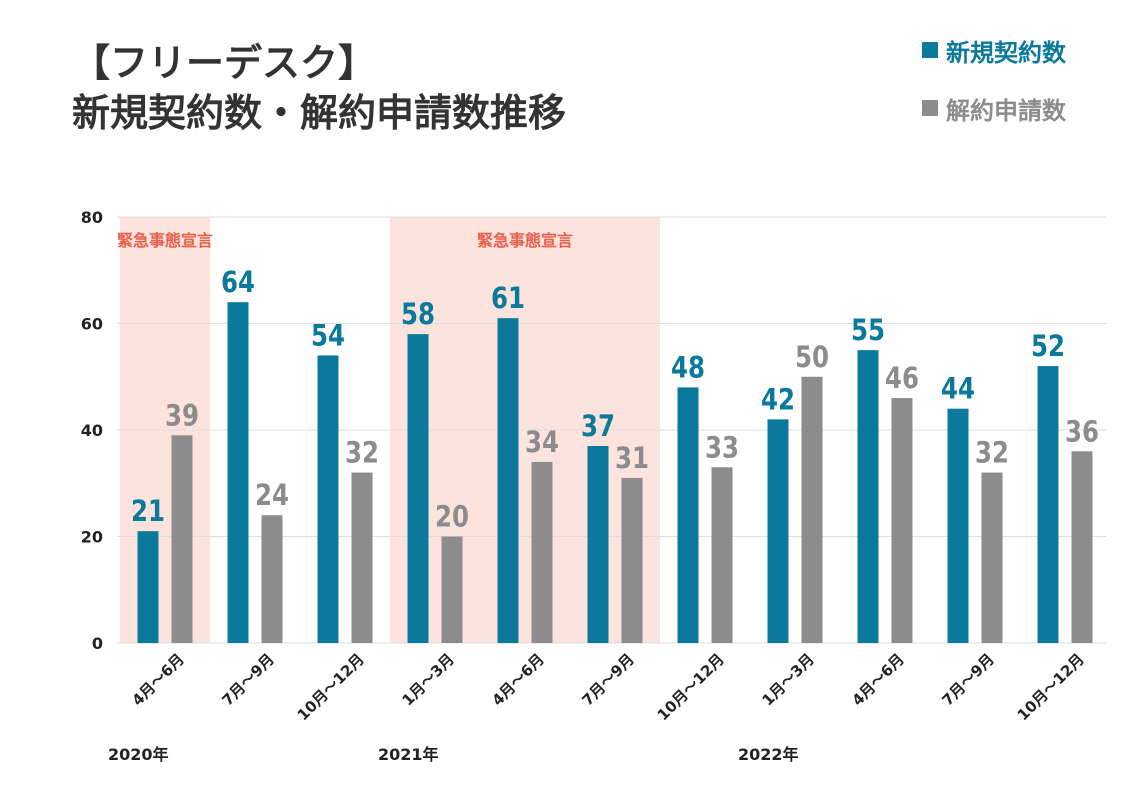 Image resolution: width=1148 pixels, height=810 pixels. I want to click on y-tick-label-60: 60, so click(92, 324).